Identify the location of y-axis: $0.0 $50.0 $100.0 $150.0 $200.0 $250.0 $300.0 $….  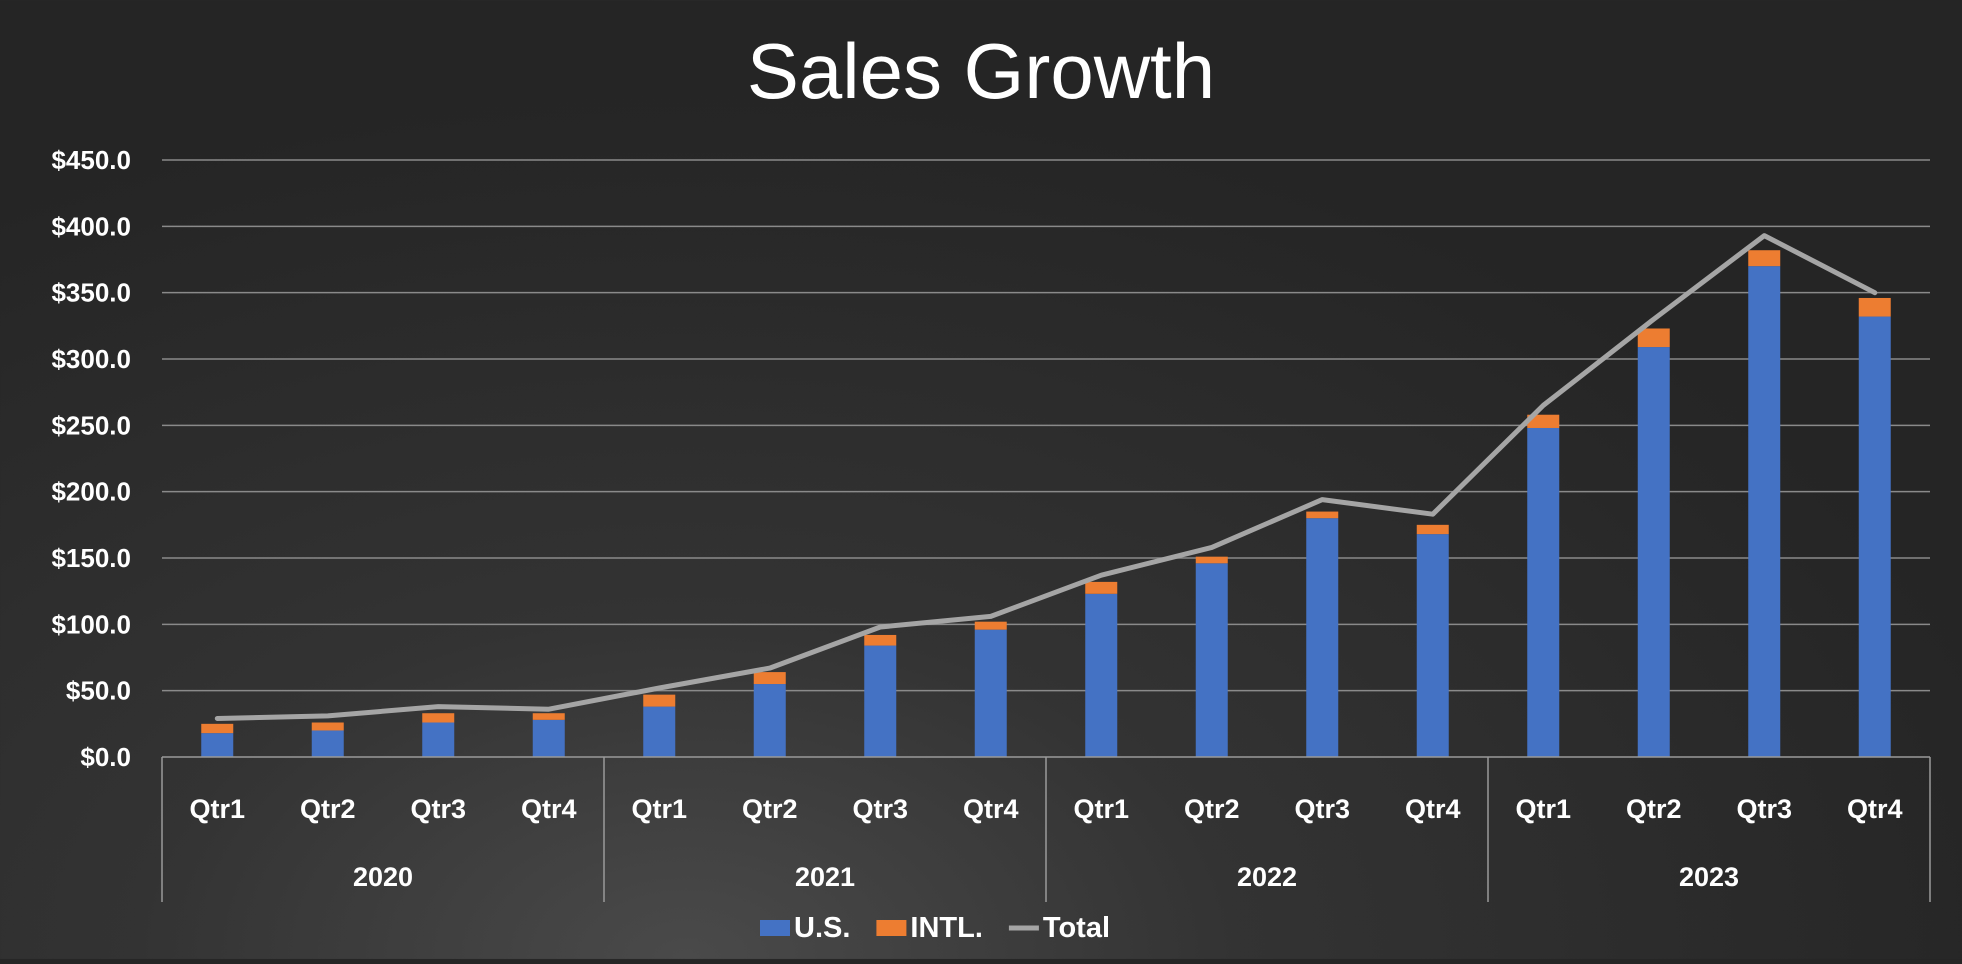
(91, 458).